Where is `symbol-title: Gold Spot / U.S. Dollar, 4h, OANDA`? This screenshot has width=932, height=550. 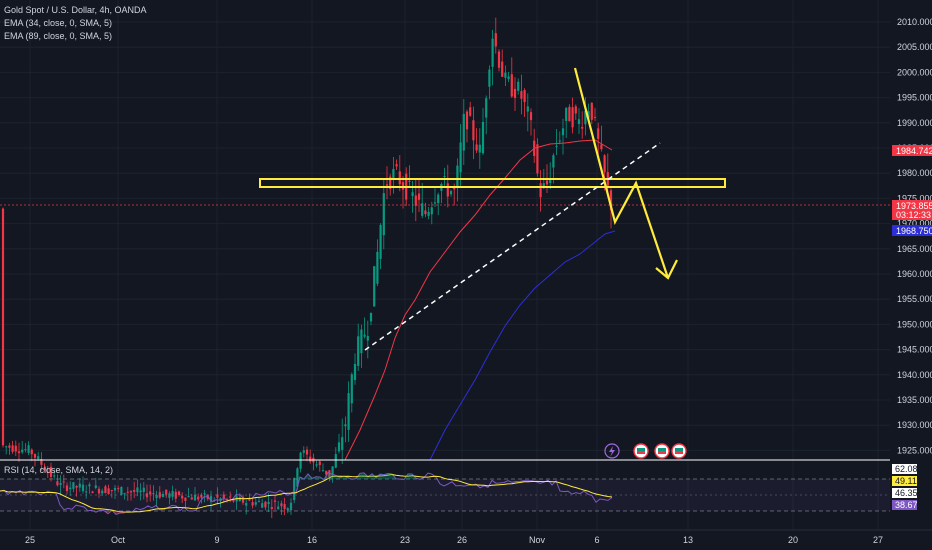
symbol-title: Gold Spot / U.S. Dollar, 4h, OANDA is located at coordinates (75, 10).